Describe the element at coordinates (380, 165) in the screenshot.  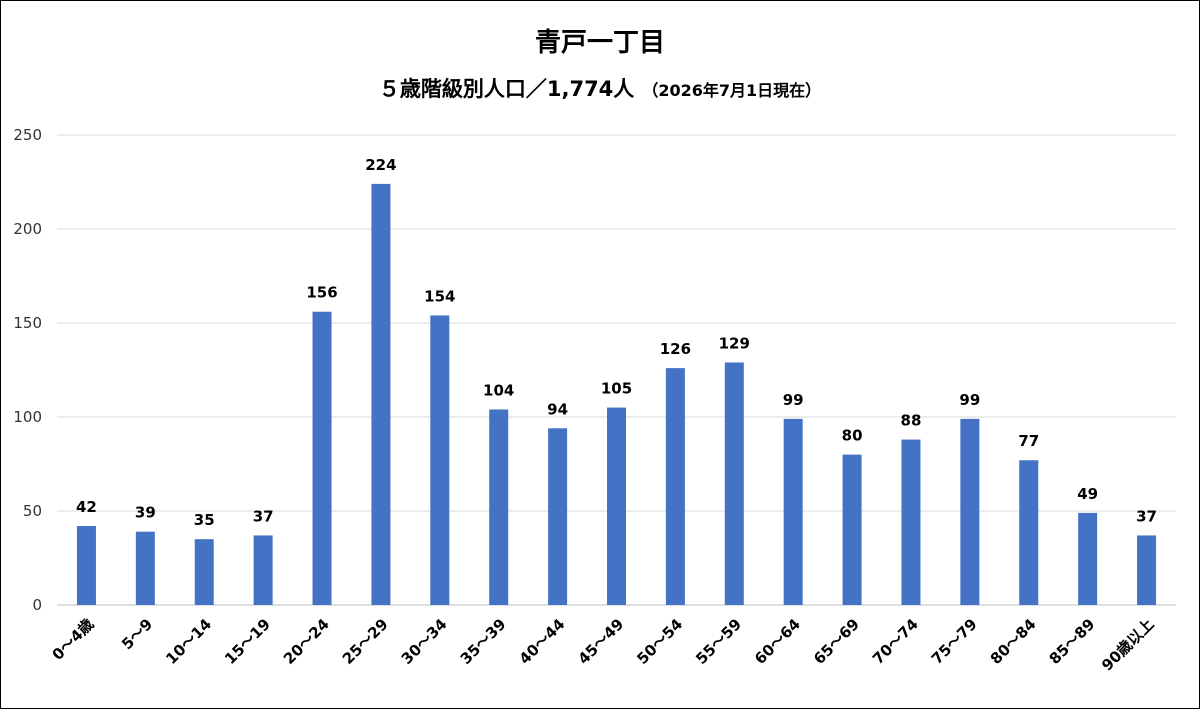
I see `data-label: 224` at that location.